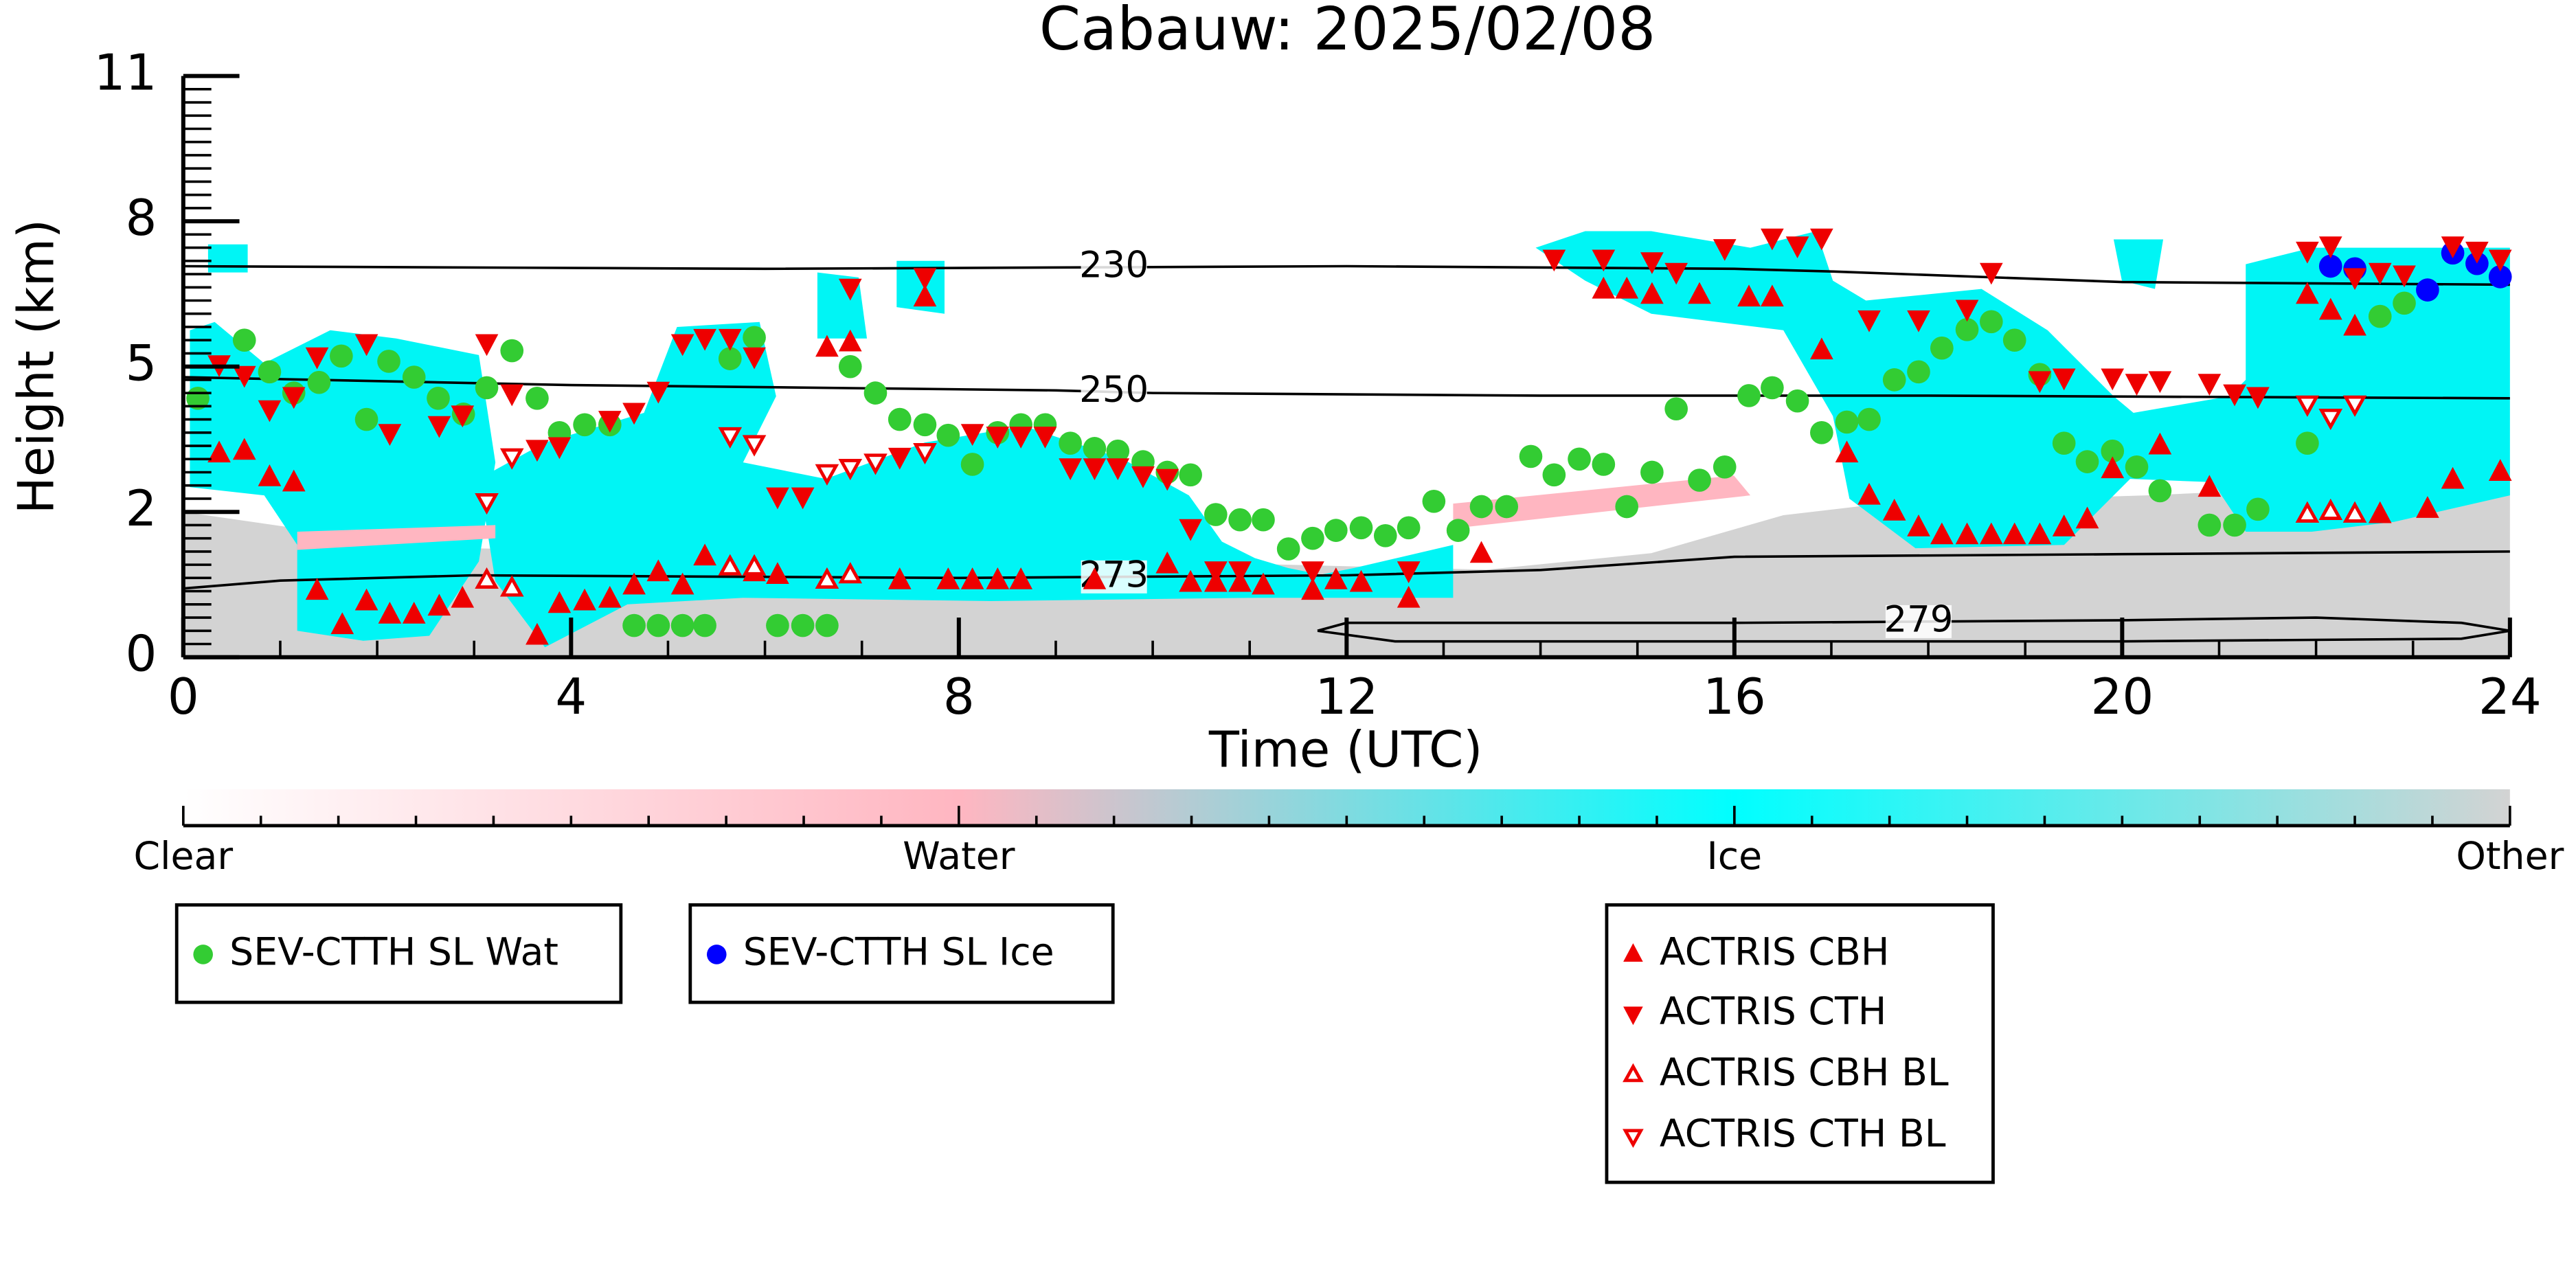 This screenshot has height=1288, width=2576. I want to click on colorbar-label: Water, so click(959, 857).